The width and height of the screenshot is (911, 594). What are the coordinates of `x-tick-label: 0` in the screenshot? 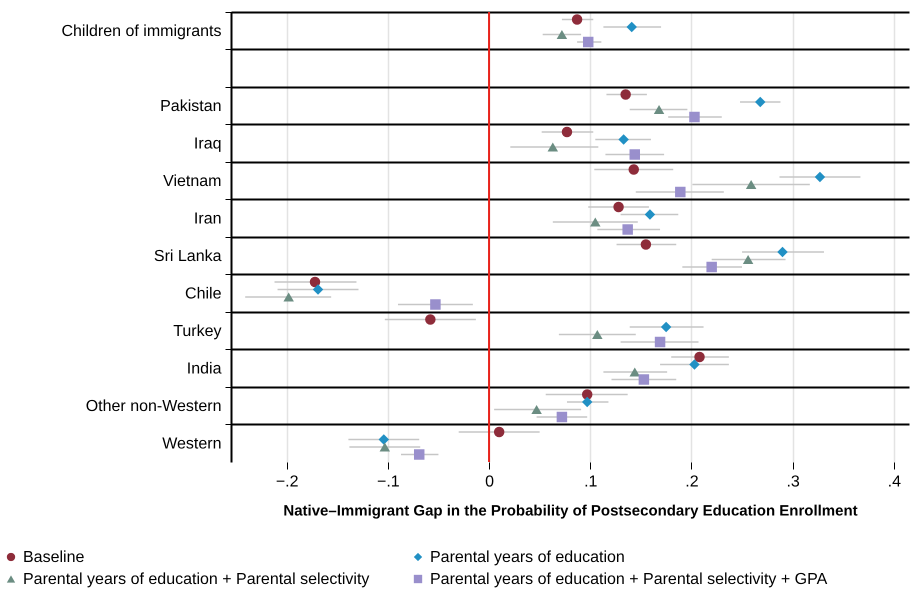 It's located at (489, 482).